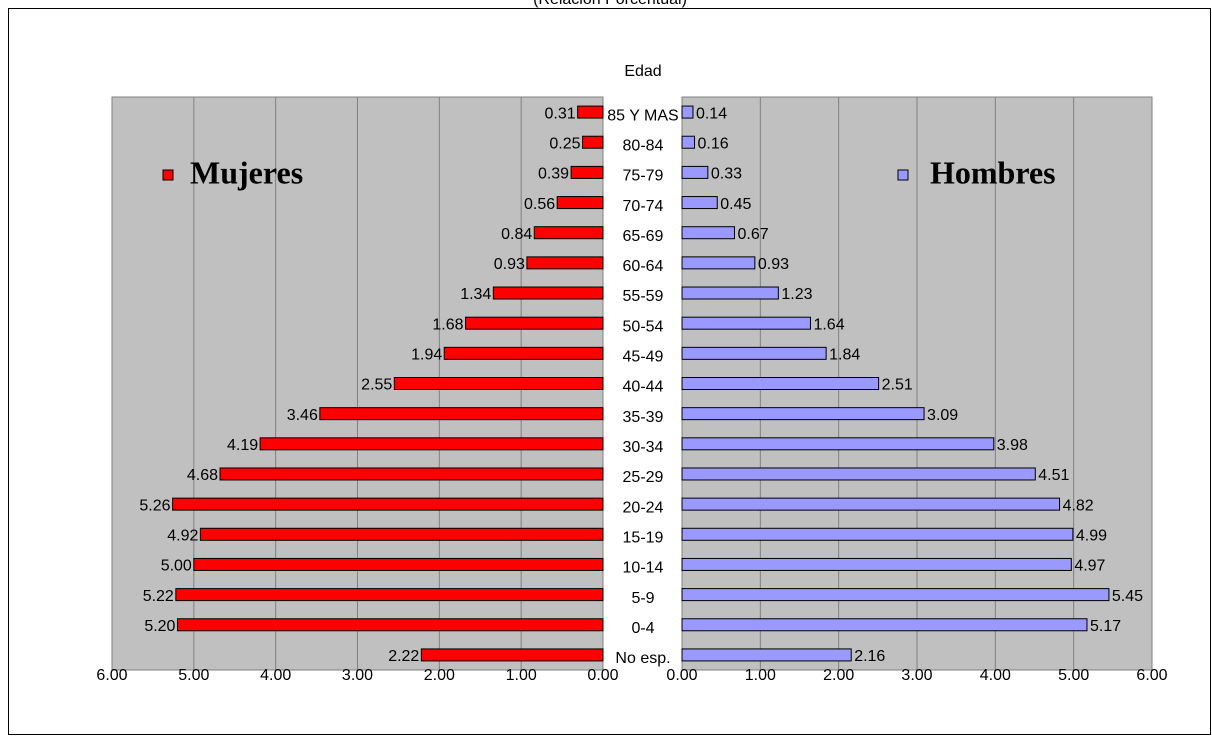  What do you see at coordinates (559, 113) in the screenshot?
I see `value-label: 0.31` at bounding box center [559, 113].